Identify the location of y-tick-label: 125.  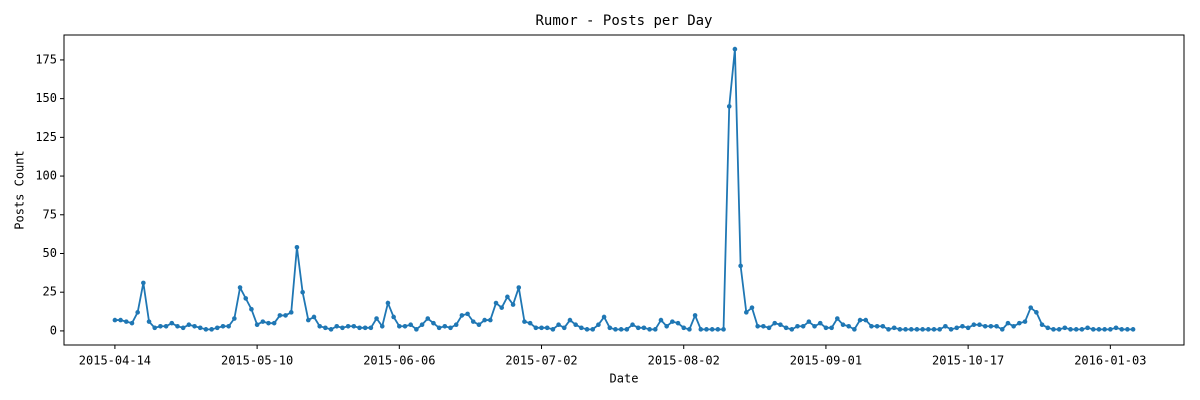
(46, 137).